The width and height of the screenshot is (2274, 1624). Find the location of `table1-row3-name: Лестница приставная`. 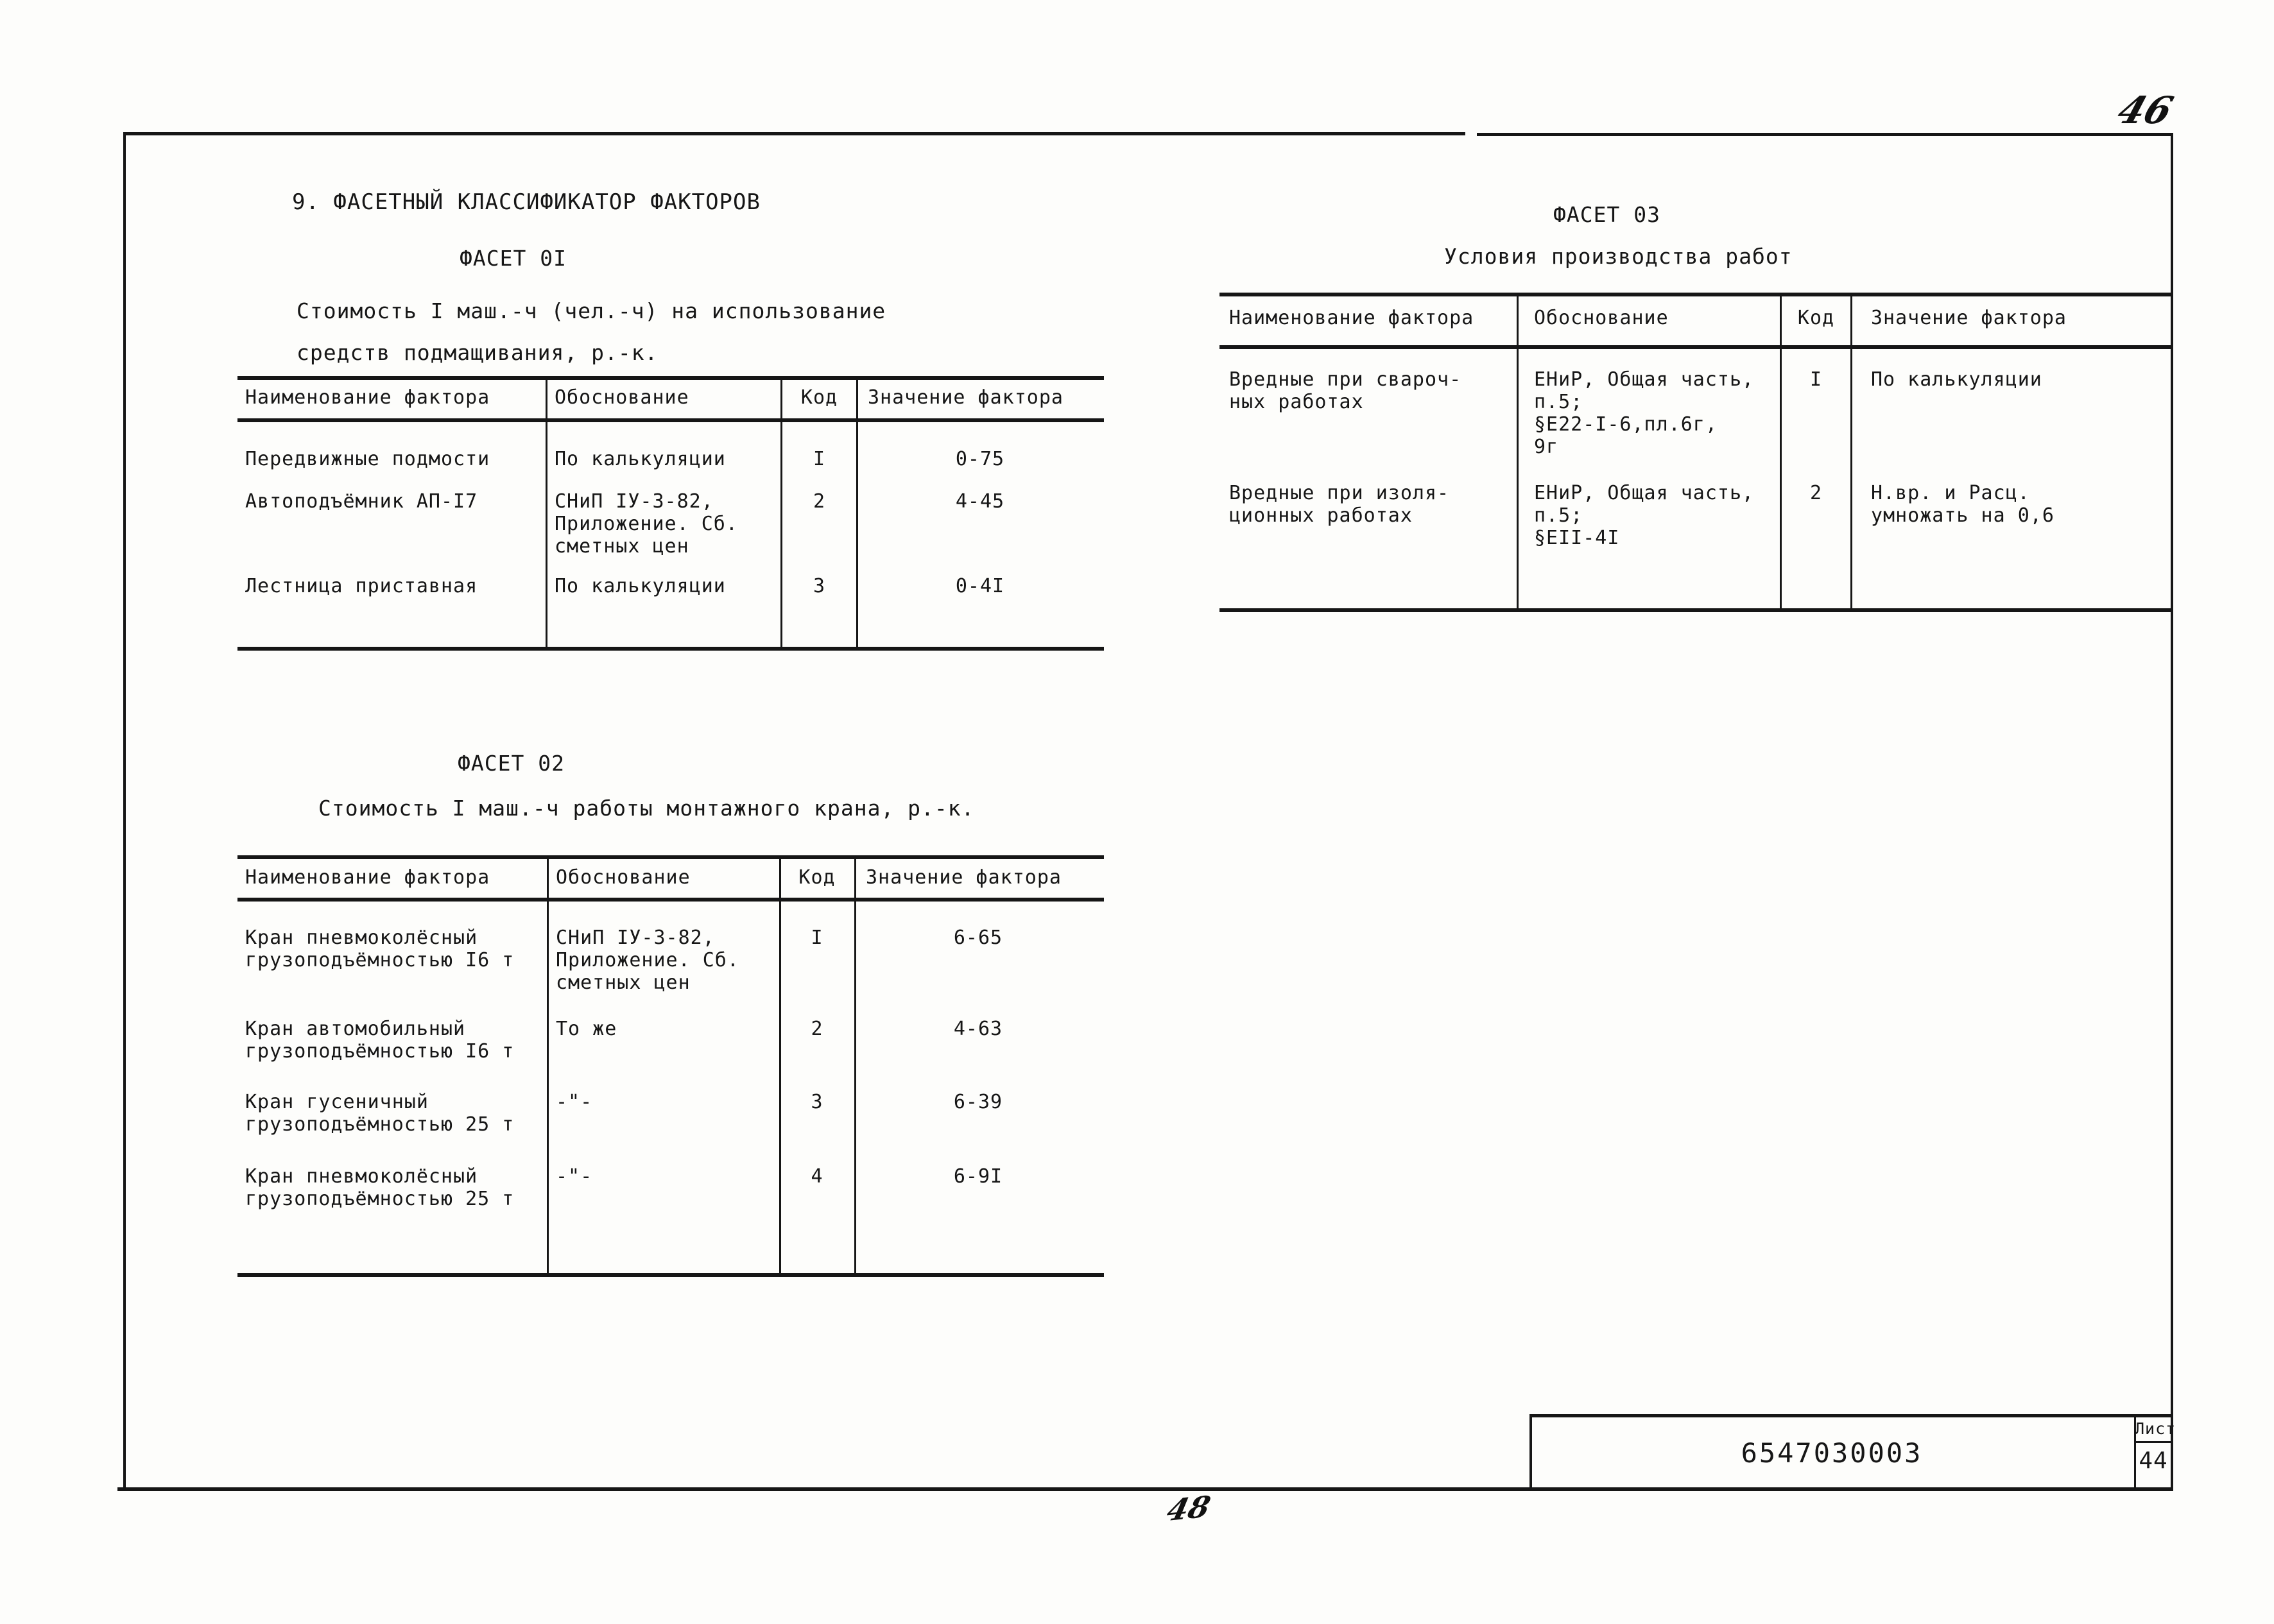

table1-row3-name: Лестница приставная is located at coordinates (392, 586).